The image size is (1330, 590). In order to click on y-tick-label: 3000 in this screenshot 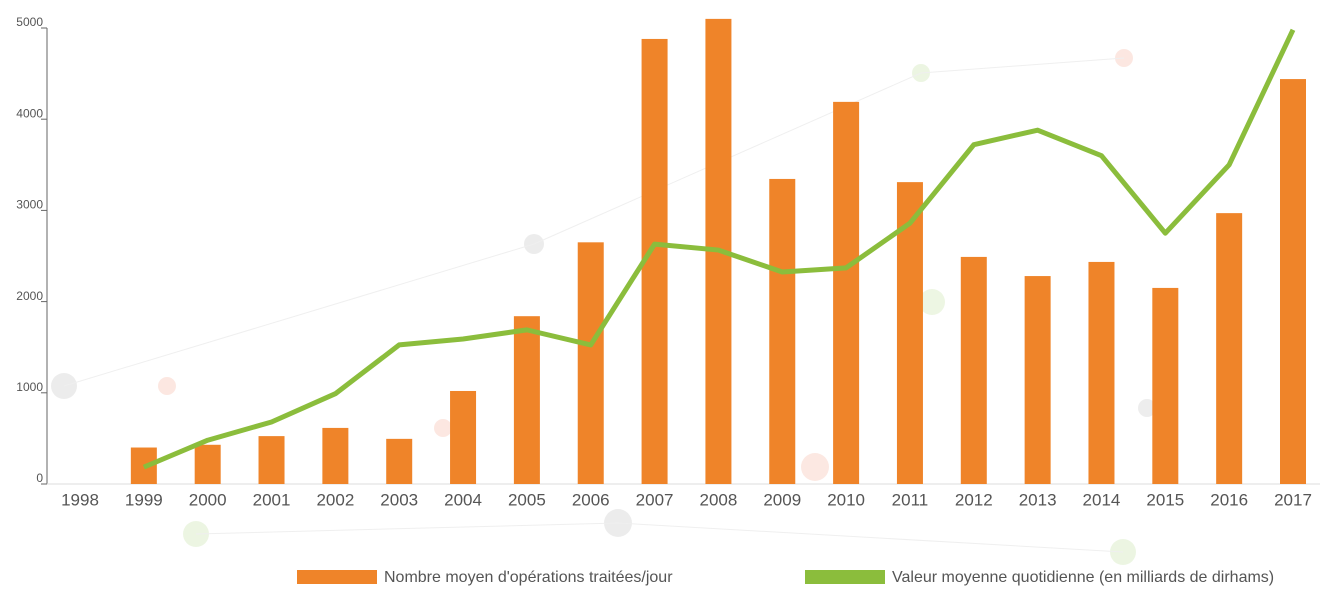, I will do `click(29, 205)`.